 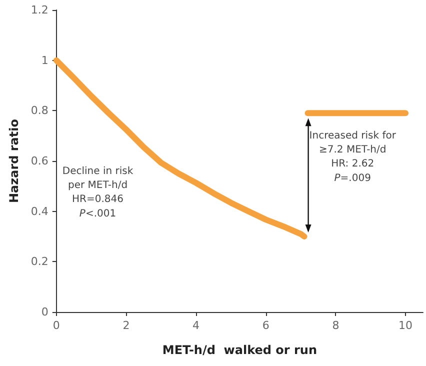 What do you see at coordinates (44, 60) in the screenshot?
I see `y-tick-label: 1` at bounding box center [44, 60].